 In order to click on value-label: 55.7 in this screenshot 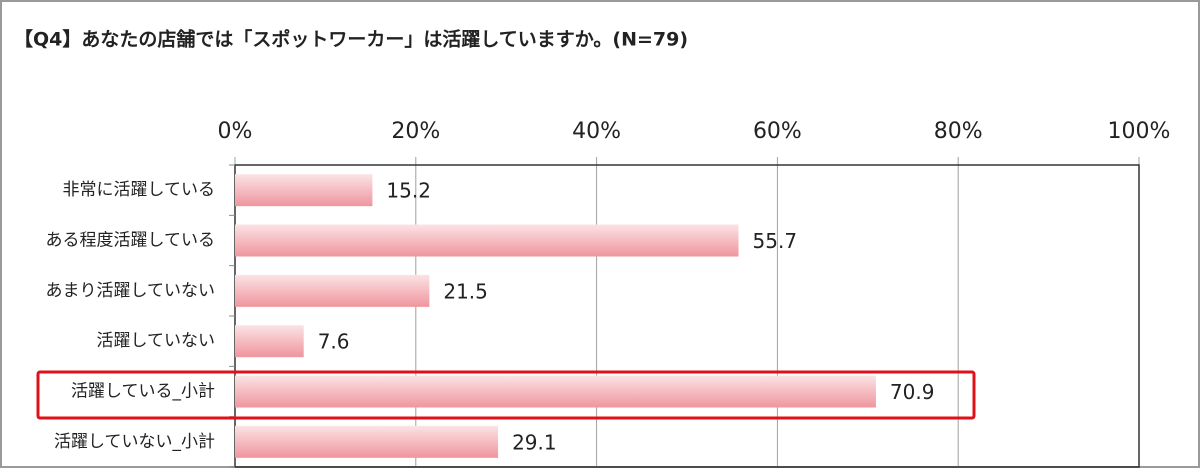, I will do `click(775, 241)`.